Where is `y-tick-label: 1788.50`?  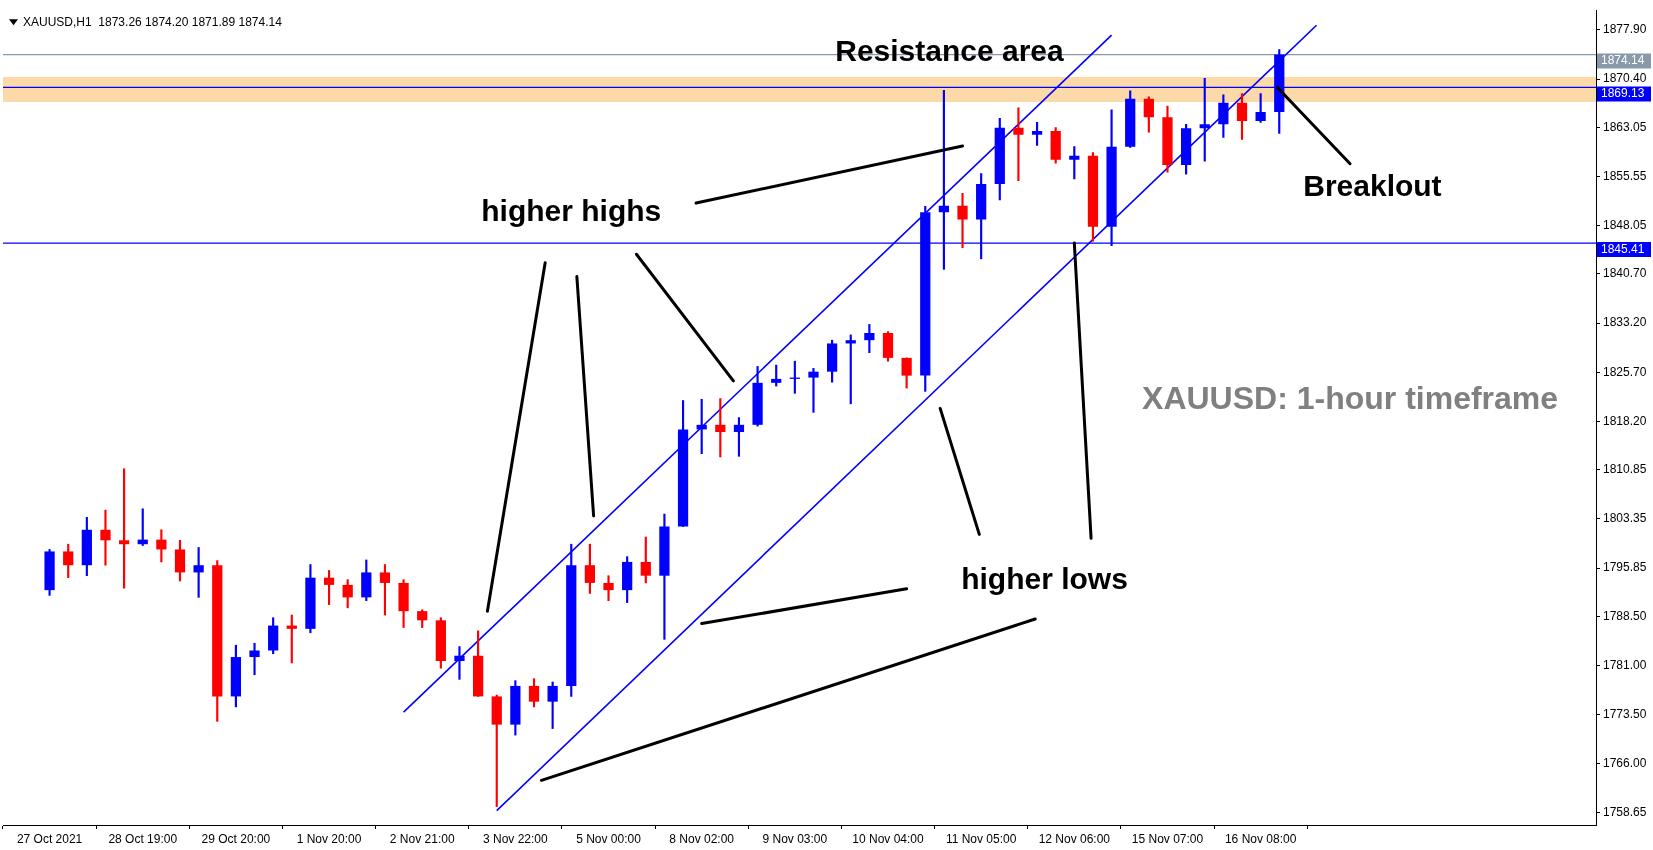
y-tick-label: 1788.50 is located at coordinates (1625, 615).